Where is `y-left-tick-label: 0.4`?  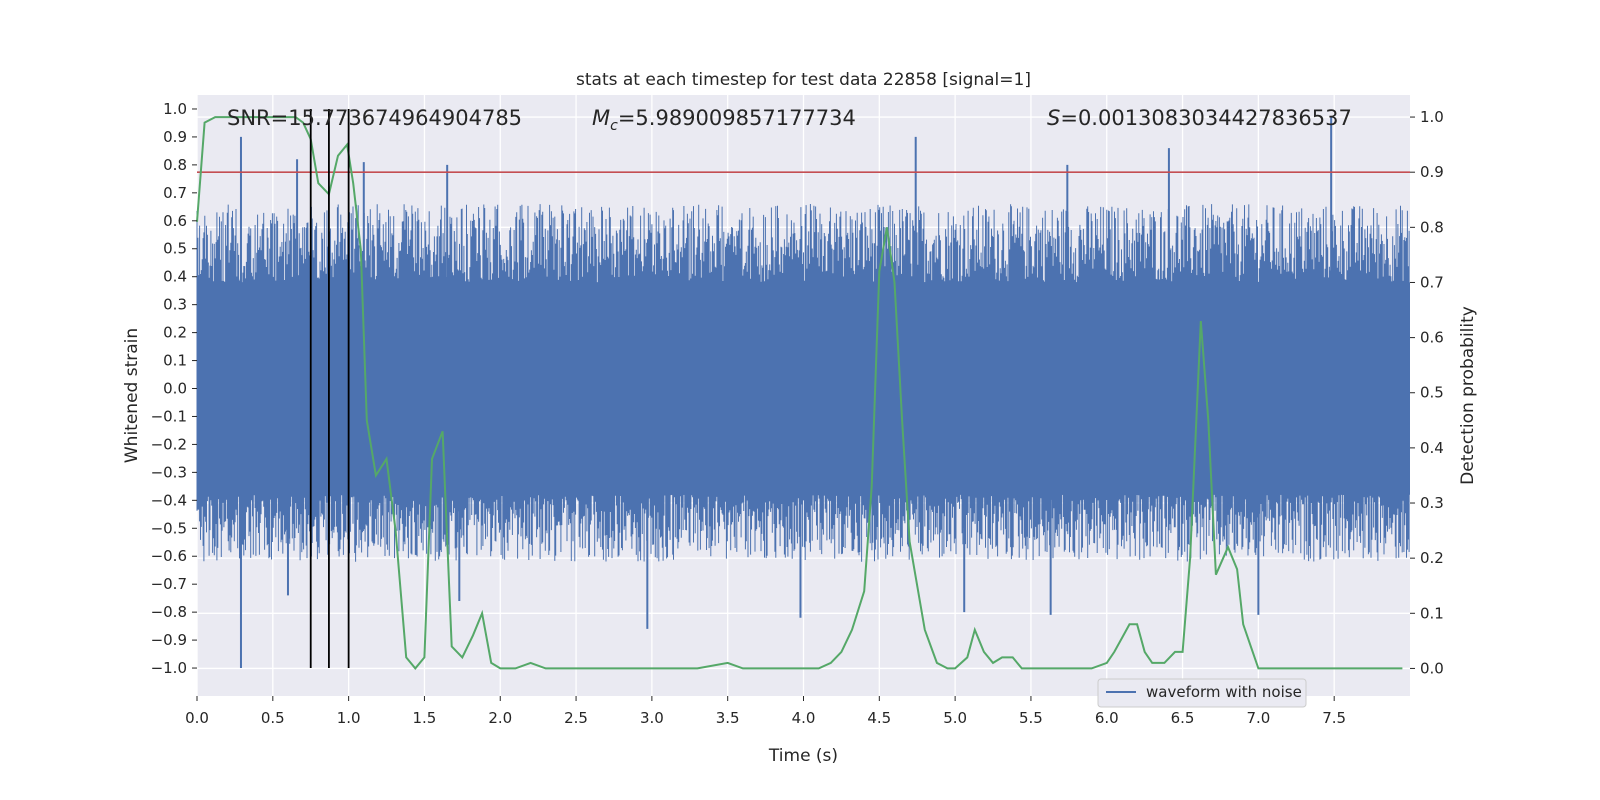 y-left-tick-label: 0.4 is located at coordinates (175, 277).